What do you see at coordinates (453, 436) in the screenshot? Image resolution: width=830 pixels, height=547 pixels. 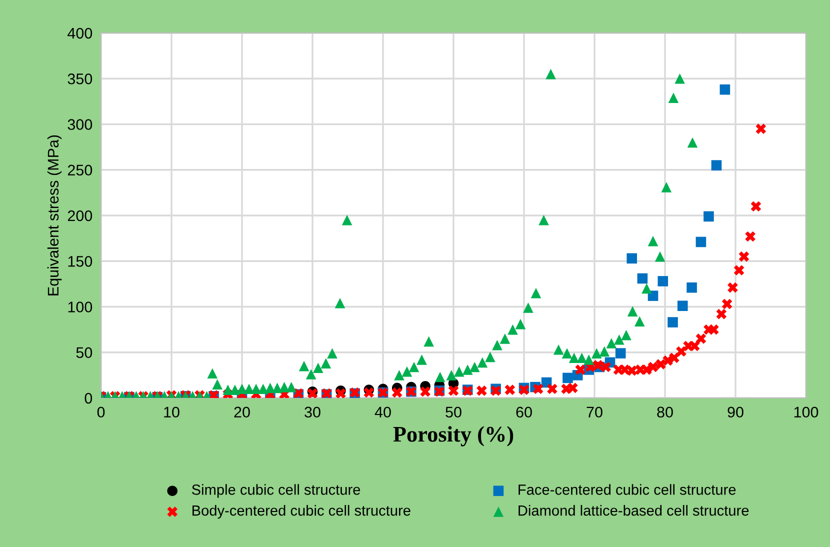 I see `x-axis-title: Porosity (%)` at bounding box center [453, 436].